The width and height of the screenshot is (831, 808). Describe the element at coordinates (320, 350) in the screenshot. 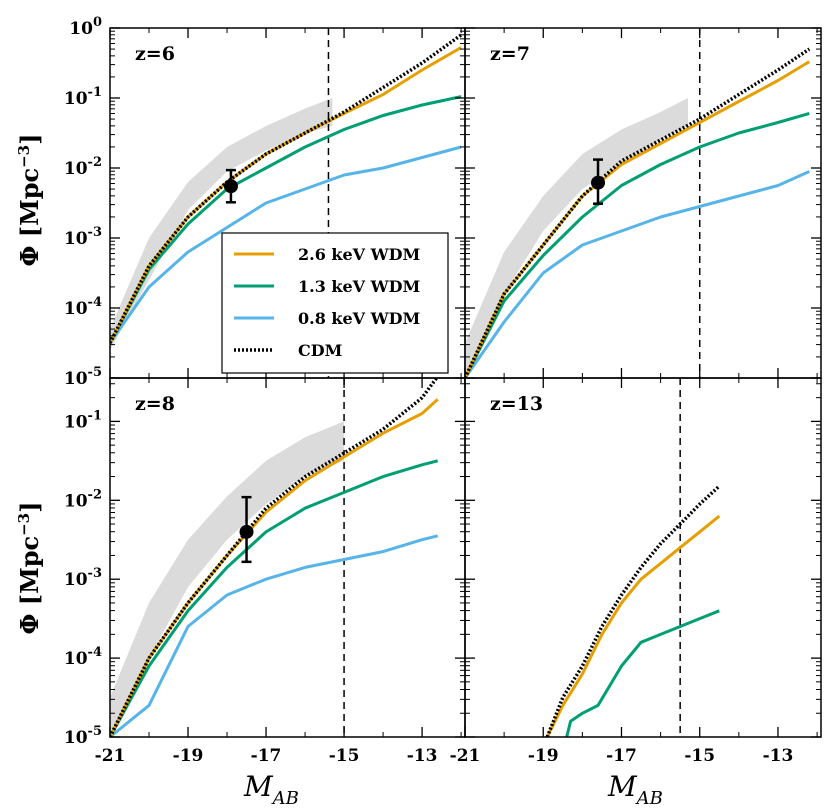

I see `legend-label-cdm: CDM` at that location.